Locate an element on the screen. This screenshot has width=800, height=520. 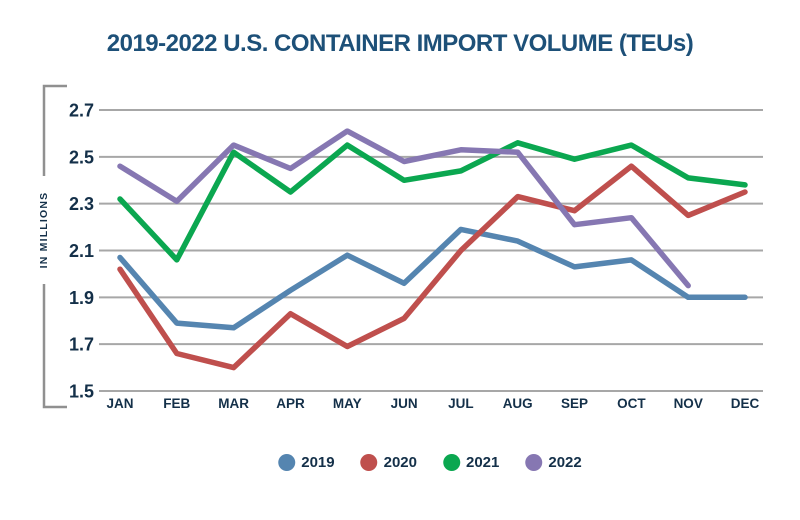
legend-dot-2020 is located at coordinates (369, 462).